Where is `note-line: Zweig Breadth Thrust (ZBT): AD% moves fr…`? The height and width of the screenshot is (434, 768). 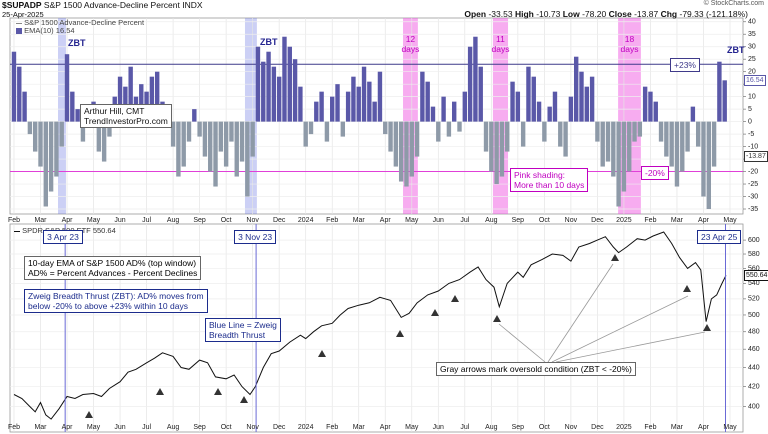 note-line: Zweig Breadth Thrust (ZBT): AD% moves fr… is located at coordinates (116, 296).